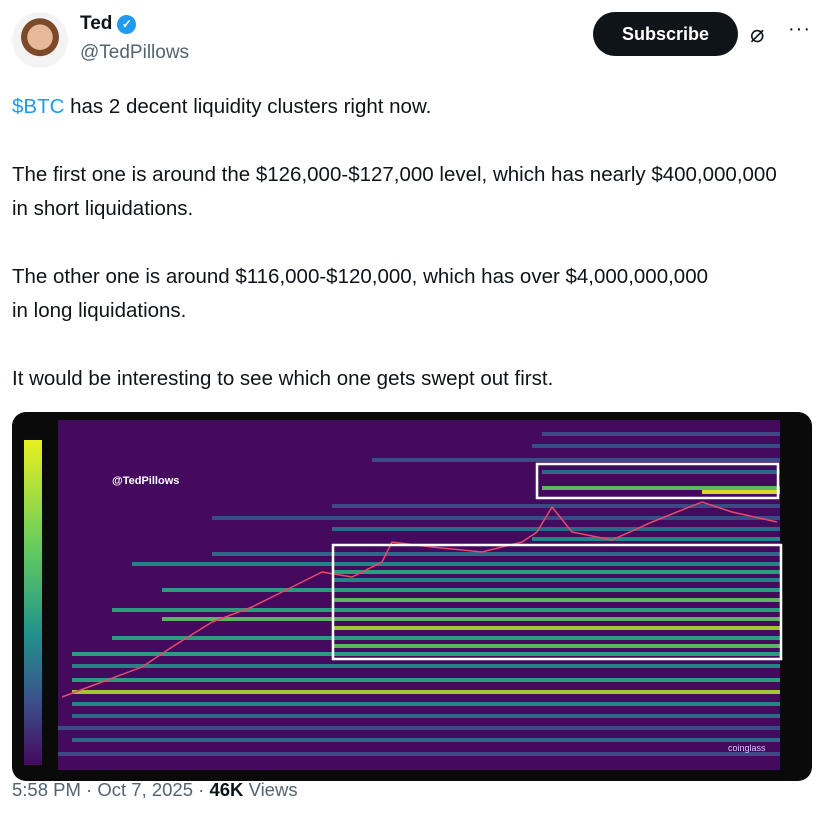 This screenshot has height=833, width=825. I want to click on tweet-footer: 5:58 PM · Oct 7, 2025 · 46K Views, so click(155, 789).